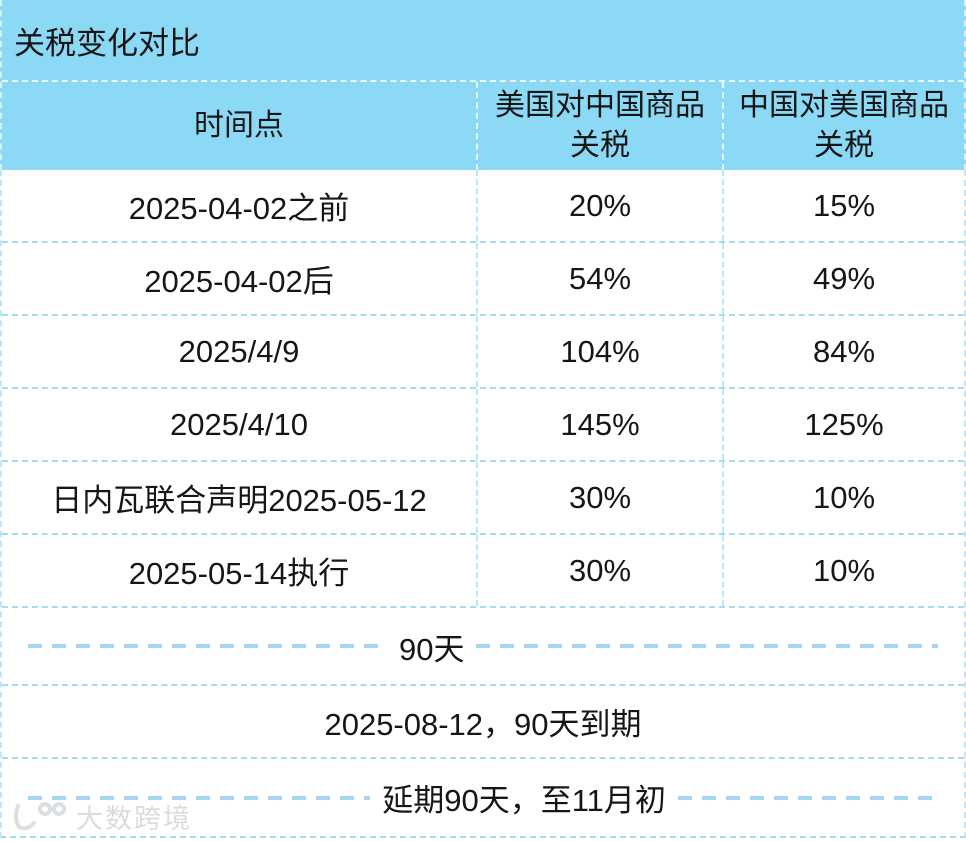 This screenshot has height=842, width=966. Describe the element at coordinates (599, 205) in the screenshot. I see `cell-us-tariff: 20%` at that location.